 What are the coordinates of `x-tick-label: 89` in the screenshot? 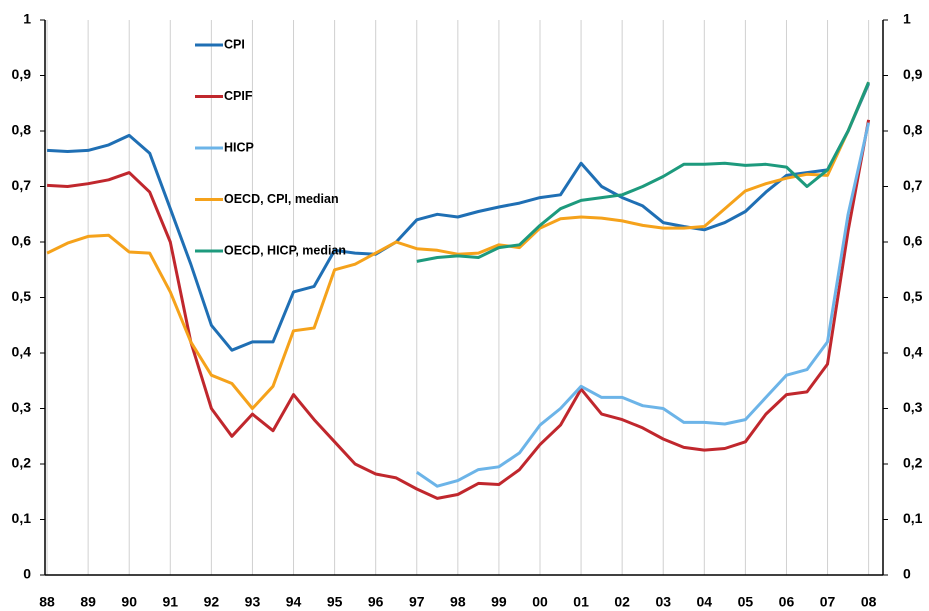 It's located at (88, 602).